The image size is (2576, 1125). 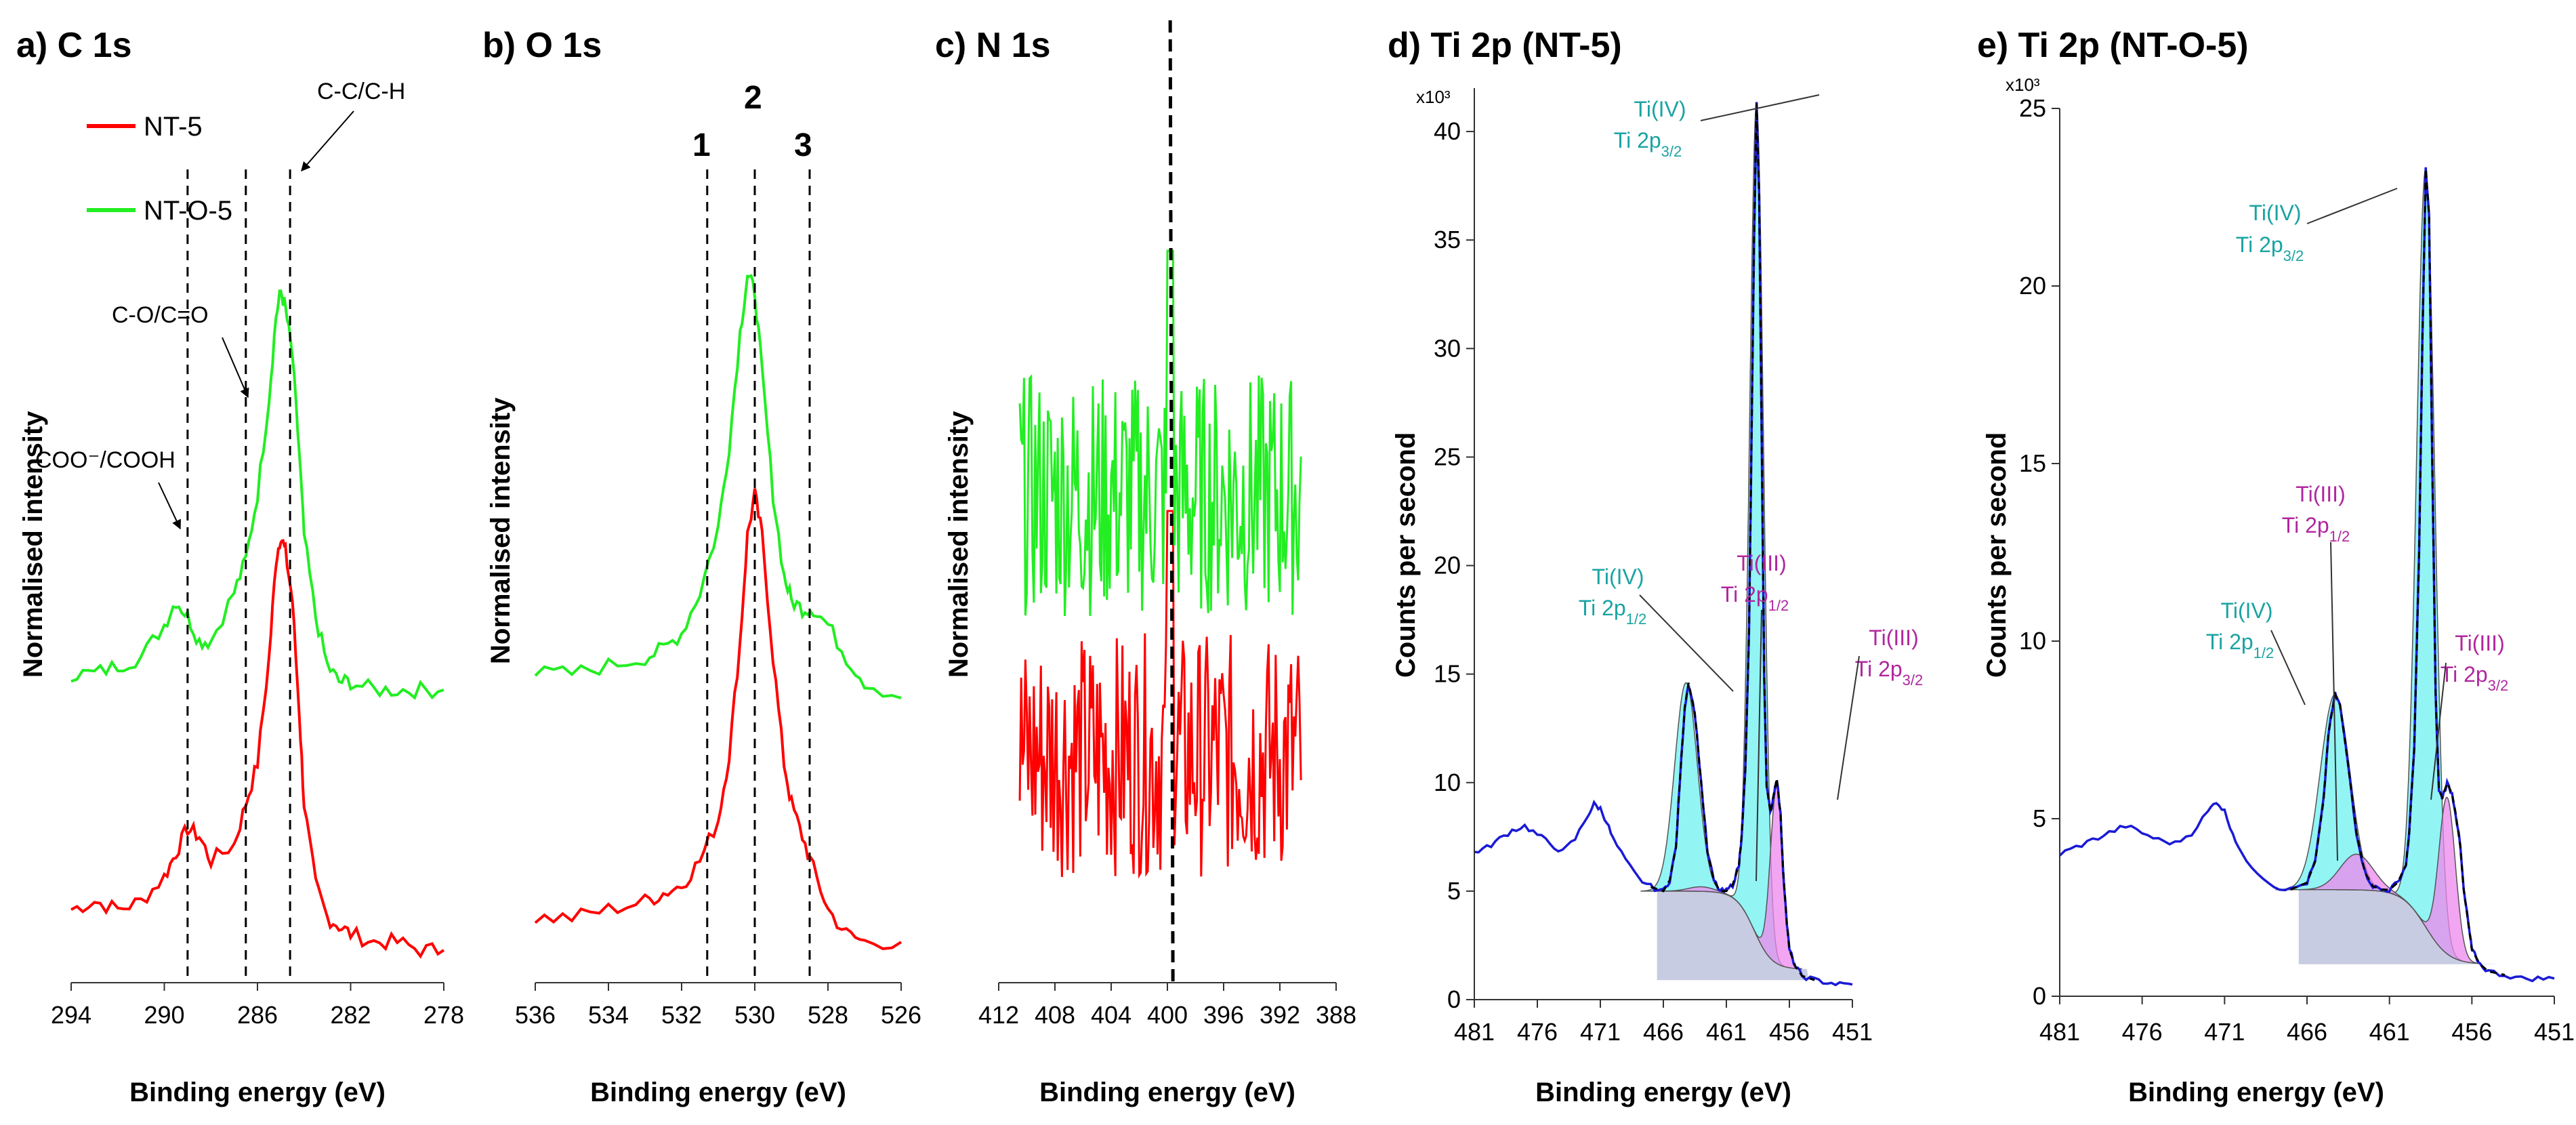 I want to click on peak-label-1: 1, so click(x=701, y=145).